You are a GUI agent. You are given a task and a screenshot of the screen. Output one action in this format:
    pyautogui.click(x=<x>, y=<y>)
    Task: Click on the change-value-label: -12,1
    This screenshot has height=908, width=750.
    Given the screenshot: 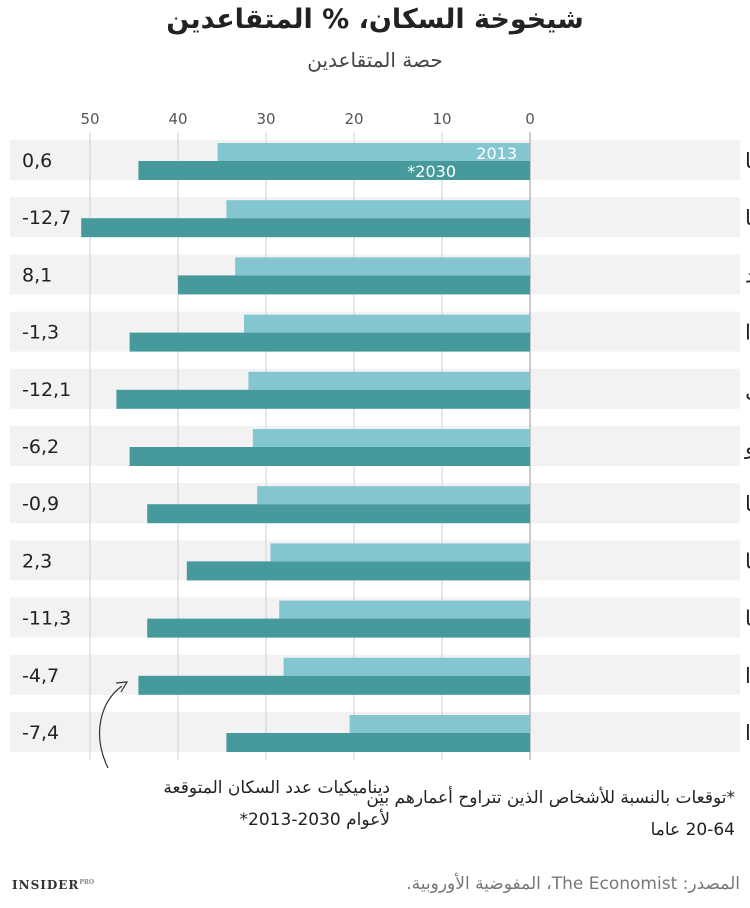 What is the action you would take?
    pyautogui.click(x=46, y=390)
    